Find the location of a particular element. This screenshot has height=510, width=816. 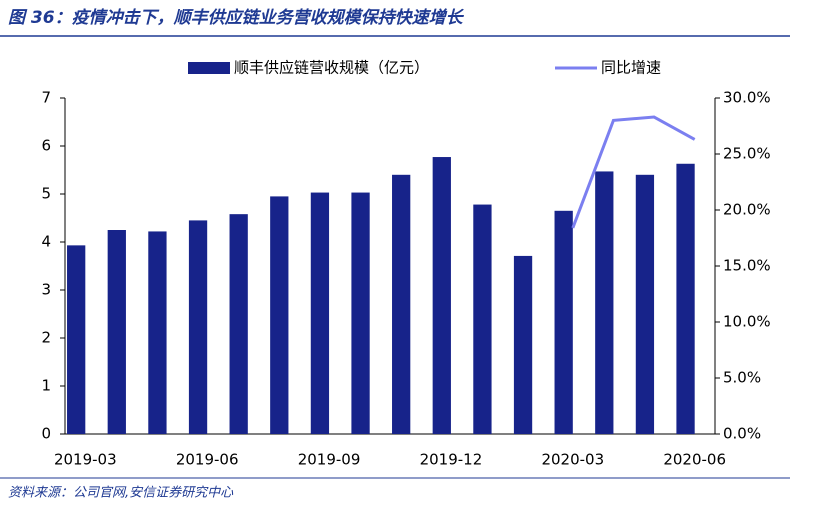

y2-tick-label: 0.0% is located at coordinates (742, 434).